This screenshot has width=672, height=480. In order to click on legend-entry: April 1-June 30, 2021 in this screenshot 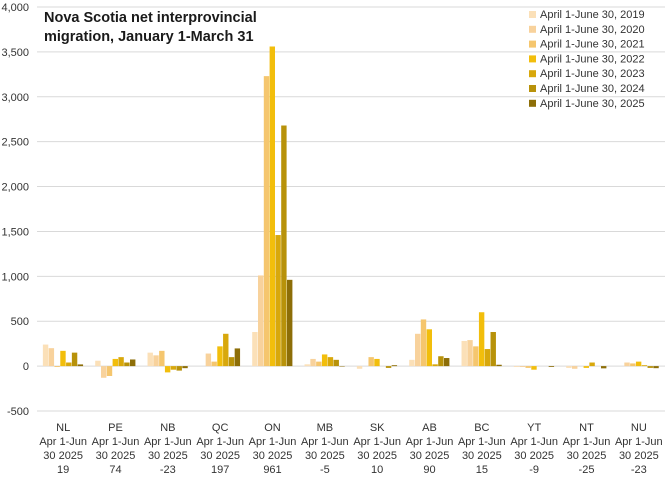, I will do `click(592, 45)`.